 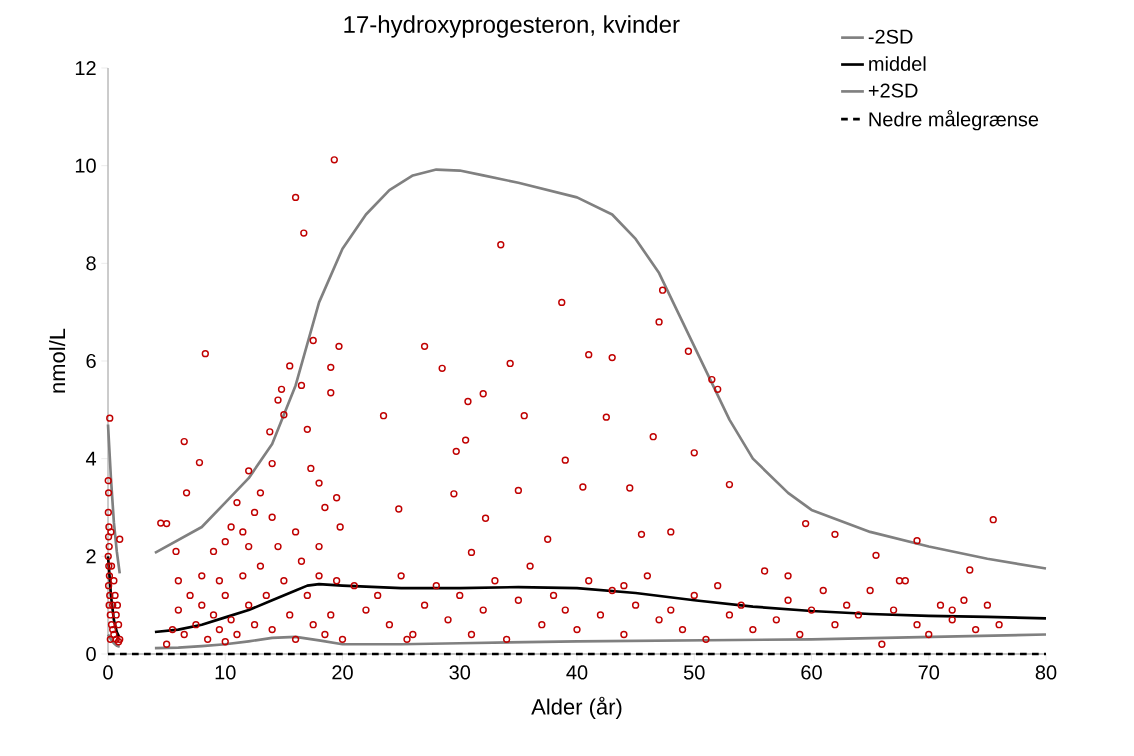 What do you see at coordinates (577, 672) in the screenshot?
I see `x-tick-label: 40` at bounding box center [577, 672].